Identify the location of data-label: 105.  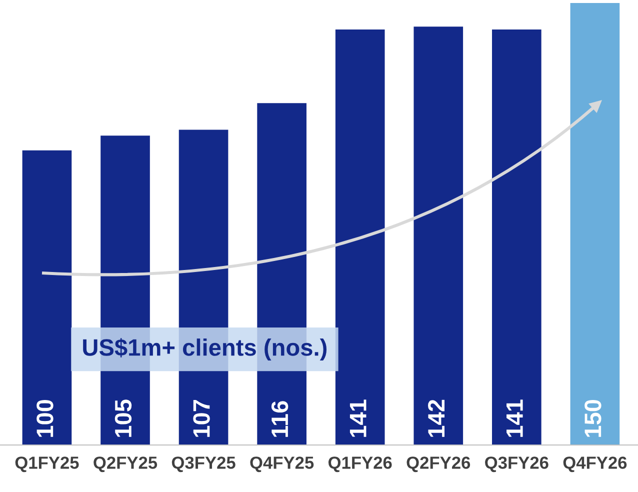
(123, 418).